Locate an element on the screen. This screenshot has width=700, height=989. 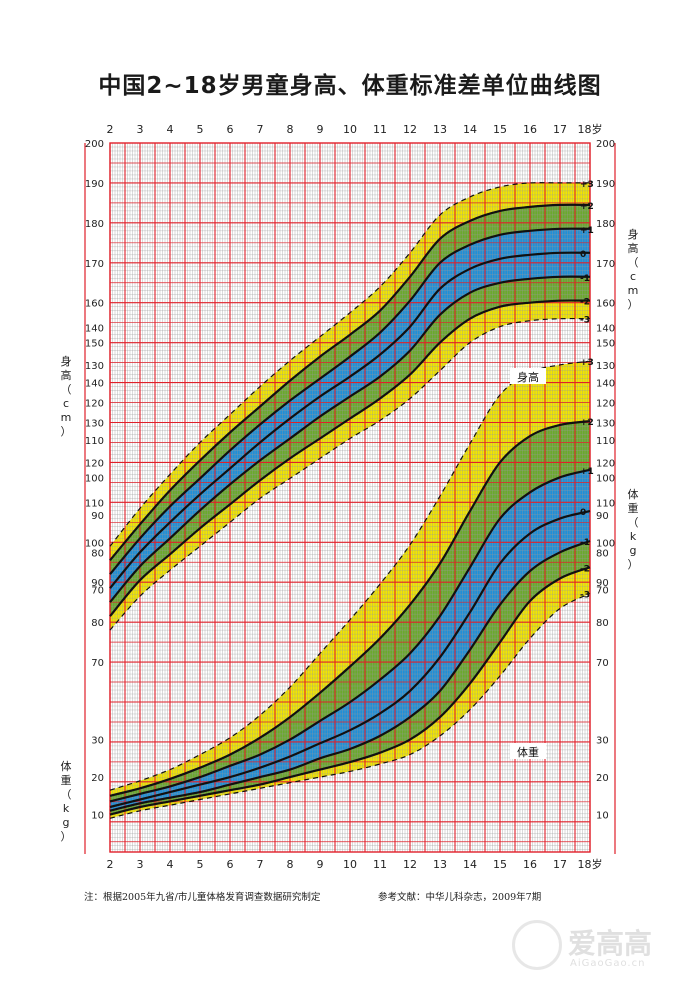
watermark-brand: 爱高高 is located at coordinates (610, 943).